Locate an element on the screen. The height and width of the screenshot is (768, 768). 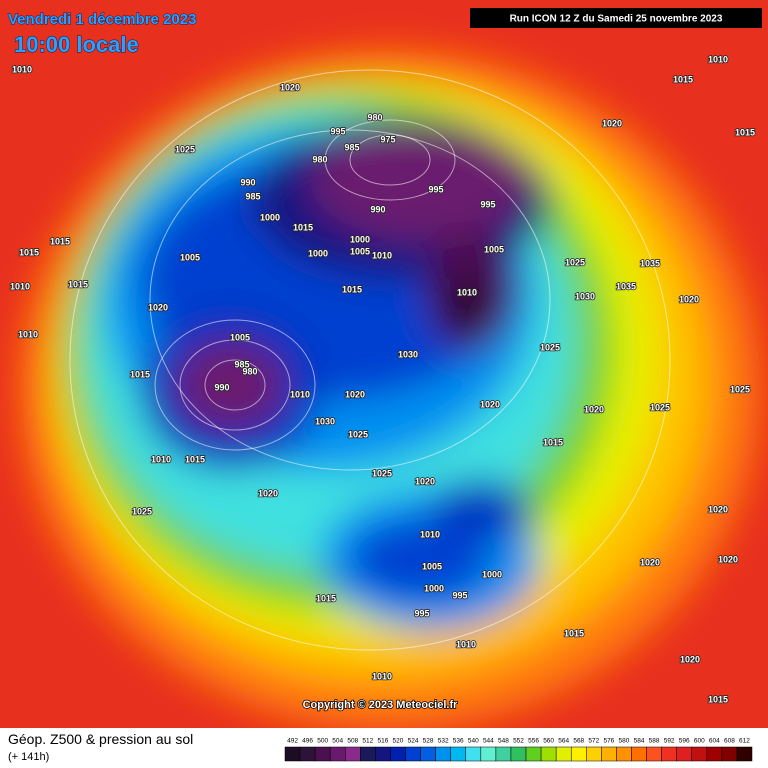
colorbar-label: 532 is located at coordinates (443, 741).